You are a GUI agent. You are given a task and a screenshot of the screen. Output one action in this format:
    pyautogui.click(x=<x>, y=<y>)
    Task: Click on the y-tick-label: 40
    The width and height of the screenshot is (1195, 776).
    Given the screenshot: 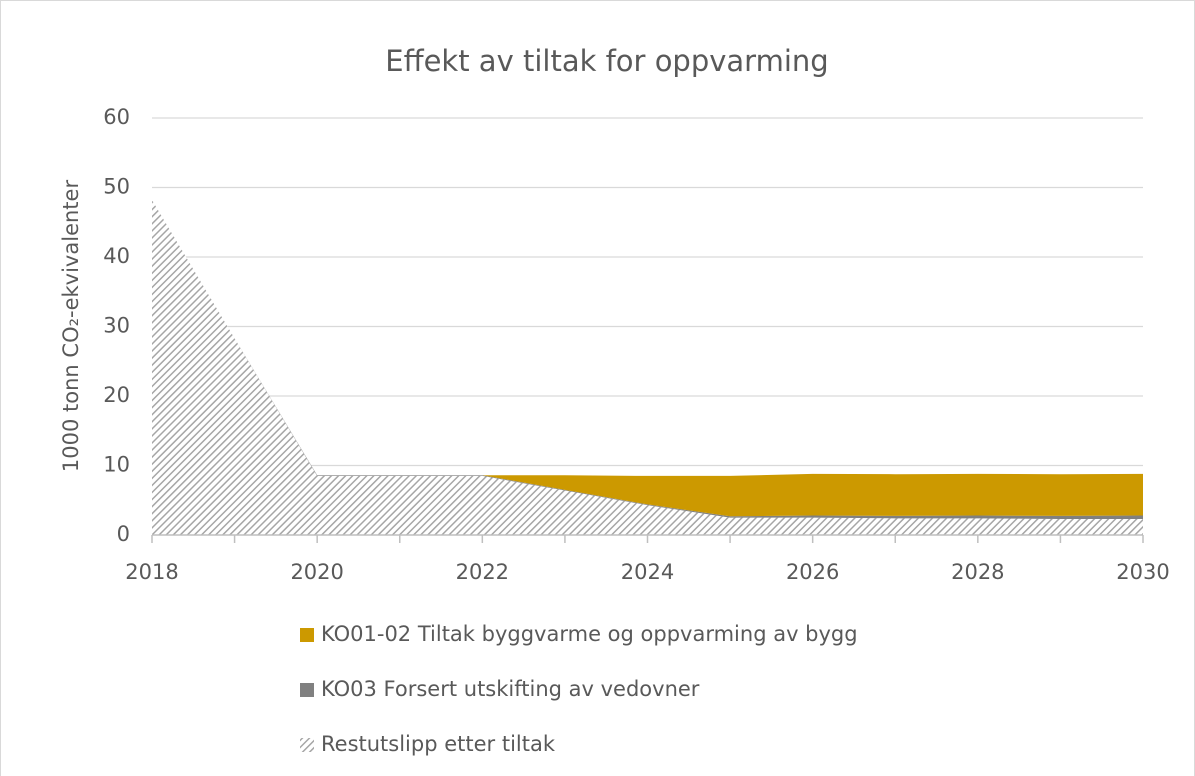 What is the action you would take?
    pyautogui.click(x=116, y=256)
    